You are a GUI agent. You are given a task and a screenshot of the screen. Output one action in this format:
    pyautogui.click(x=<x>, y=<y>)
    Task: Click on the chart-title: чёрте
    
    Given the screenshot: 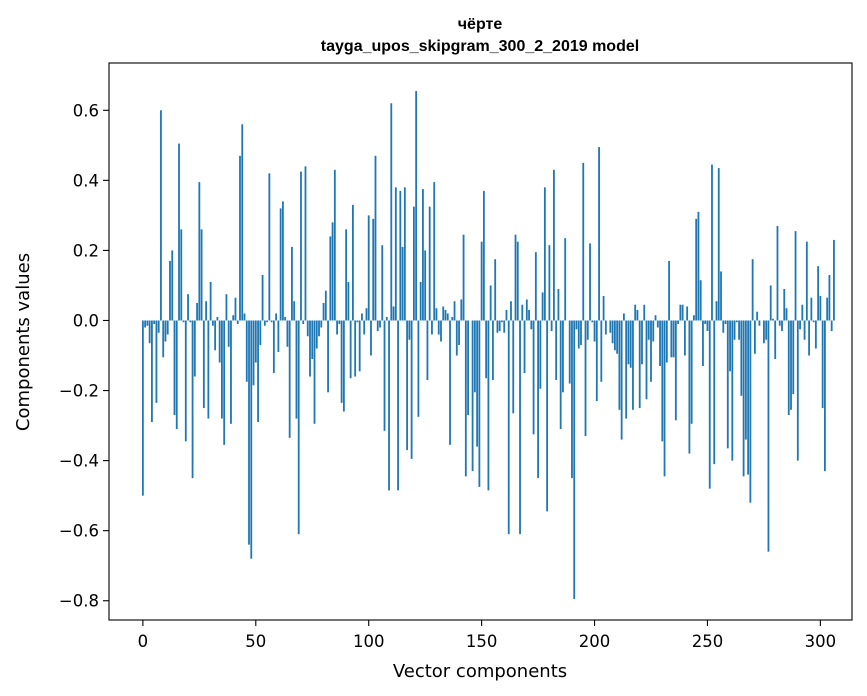 What is the action you would take?
    pyautogui.click(x=480, y=24)
    